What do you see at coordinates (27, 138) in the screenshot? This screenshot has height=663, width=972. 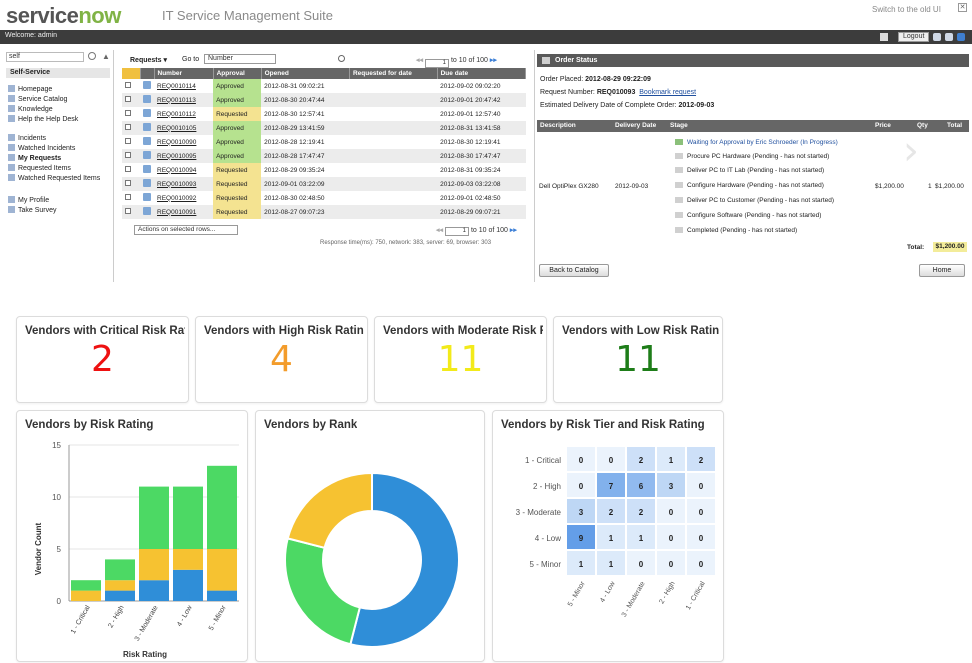 I see `nav-item-incidents: Incidents` at bounding box center [27, 138].